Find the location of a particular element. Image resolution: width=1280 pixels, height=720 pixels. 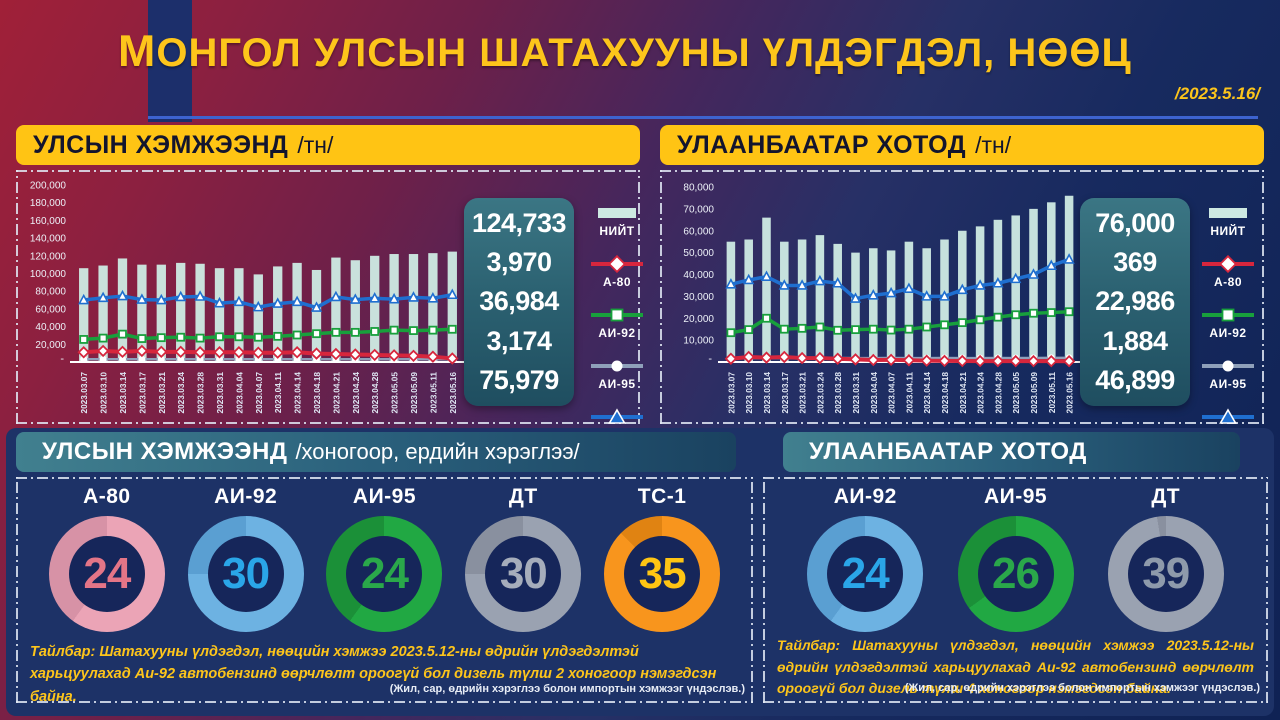

consumption-gauge-ТС-1: ТС-1 35 is located at coordinates (662, 558).